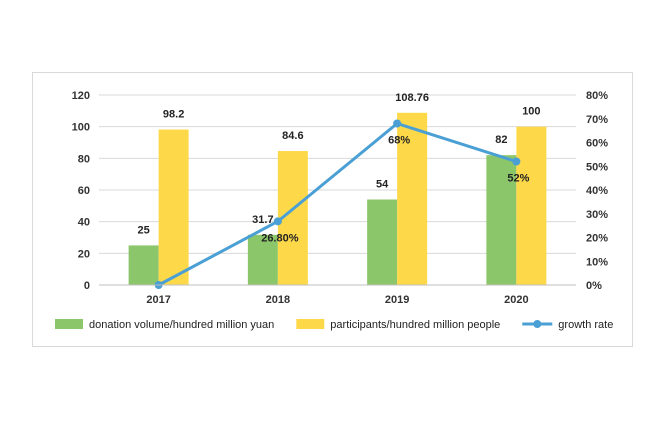  I want to click on y-left-tick-label: 100, so click(81, 128).